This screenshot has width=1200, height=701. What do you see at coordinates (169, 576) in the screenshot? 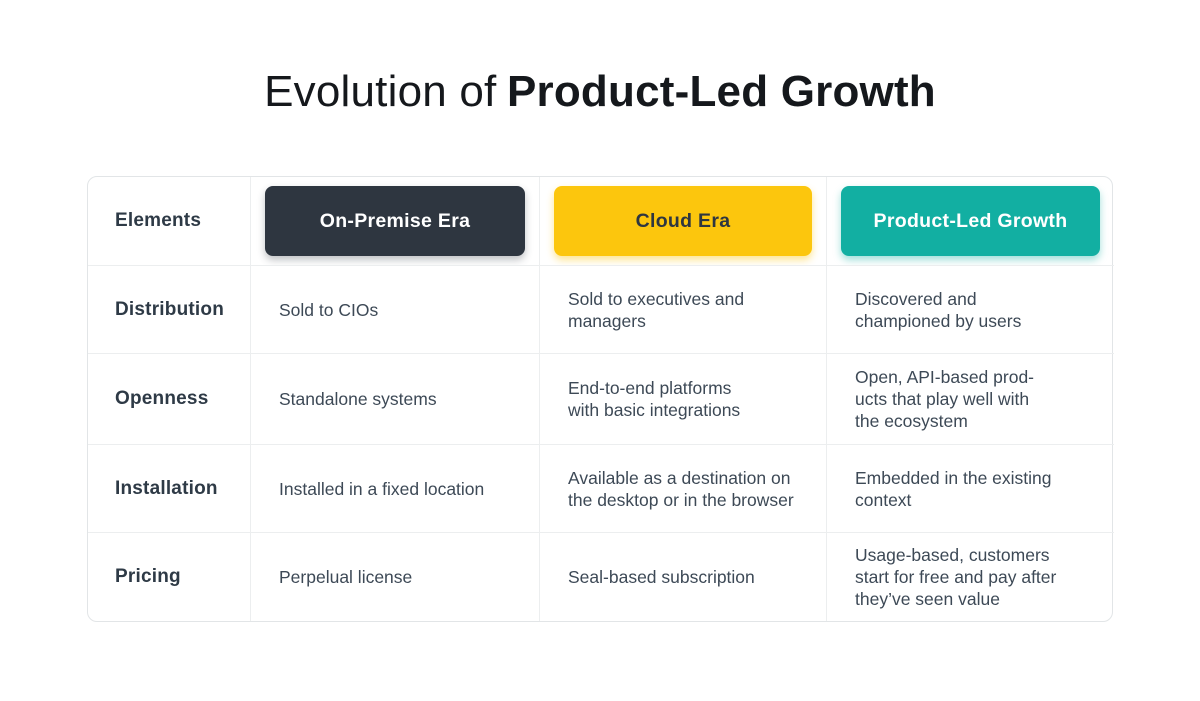
I see `row-label-pricing: Pricing` at bounding box center [169, 576].